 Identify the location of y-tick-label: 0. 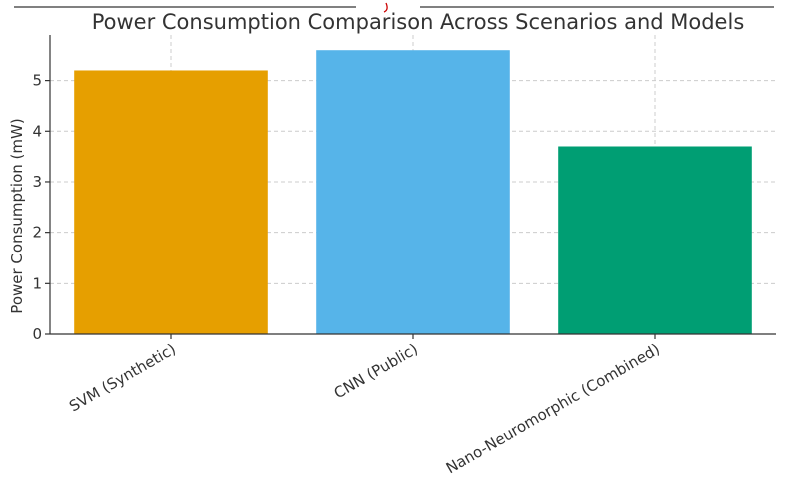
(37, 334).